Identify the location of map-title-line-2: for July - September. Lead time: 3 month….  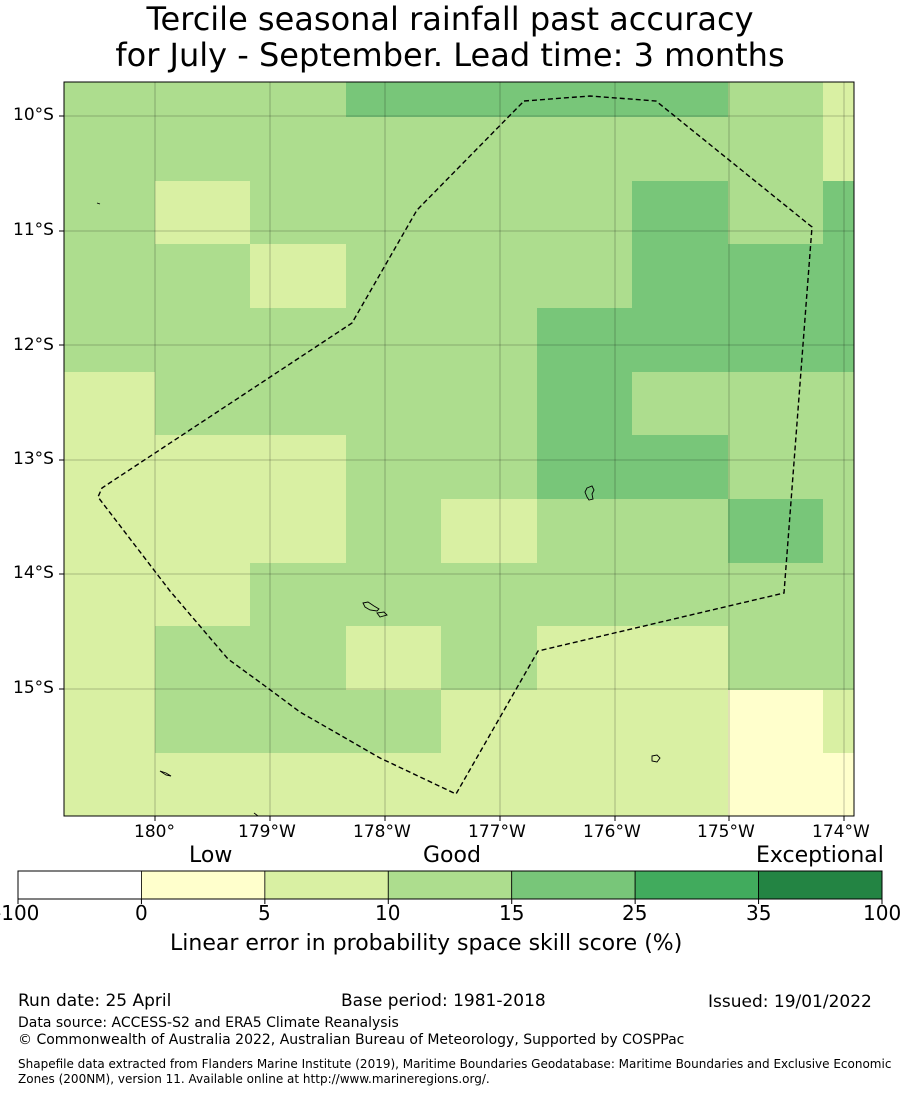
(450, 55).